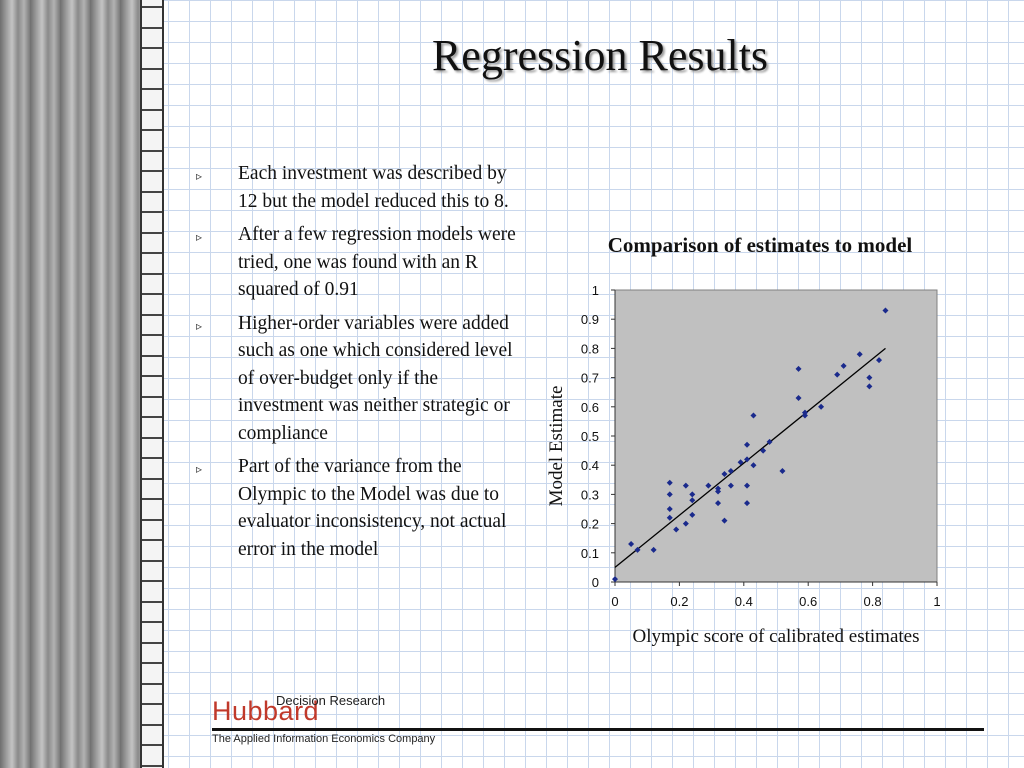 This screenshot has height=768, width=1024. Describe the element at coordinates (760, 245) in the screenshot. I see `chart-title: Comparison of estimates to model` at that location.